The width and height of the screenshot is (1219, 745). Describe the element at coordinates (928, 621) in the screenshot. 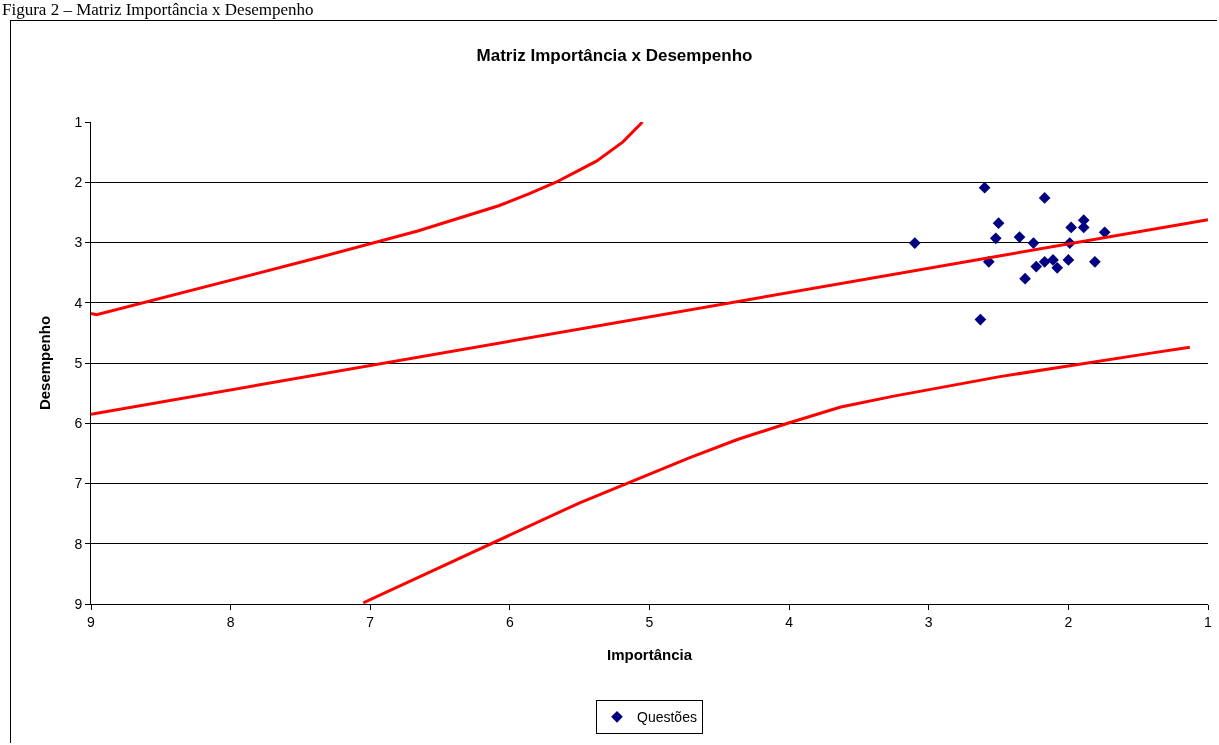

I see `x-tick-label: 3` at that location.